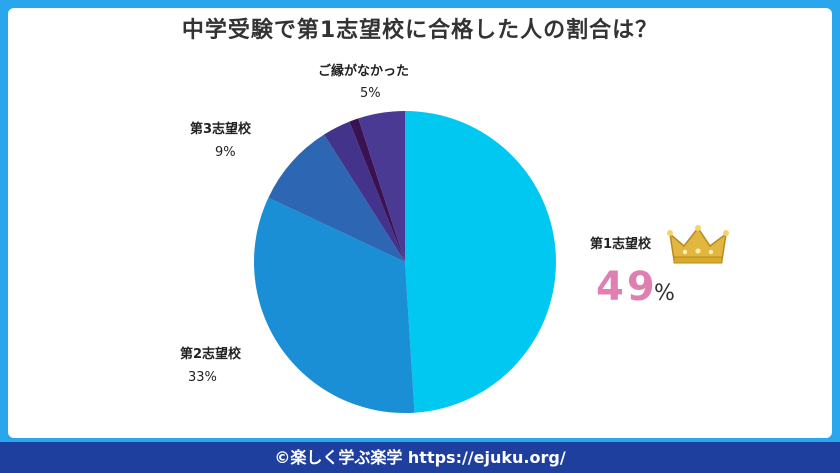 The height and width of the screenshot is (473, 840). Describe the element at coordinates (202, 377) in the screenshot. I see `value-second-choice: 33%` at that location.